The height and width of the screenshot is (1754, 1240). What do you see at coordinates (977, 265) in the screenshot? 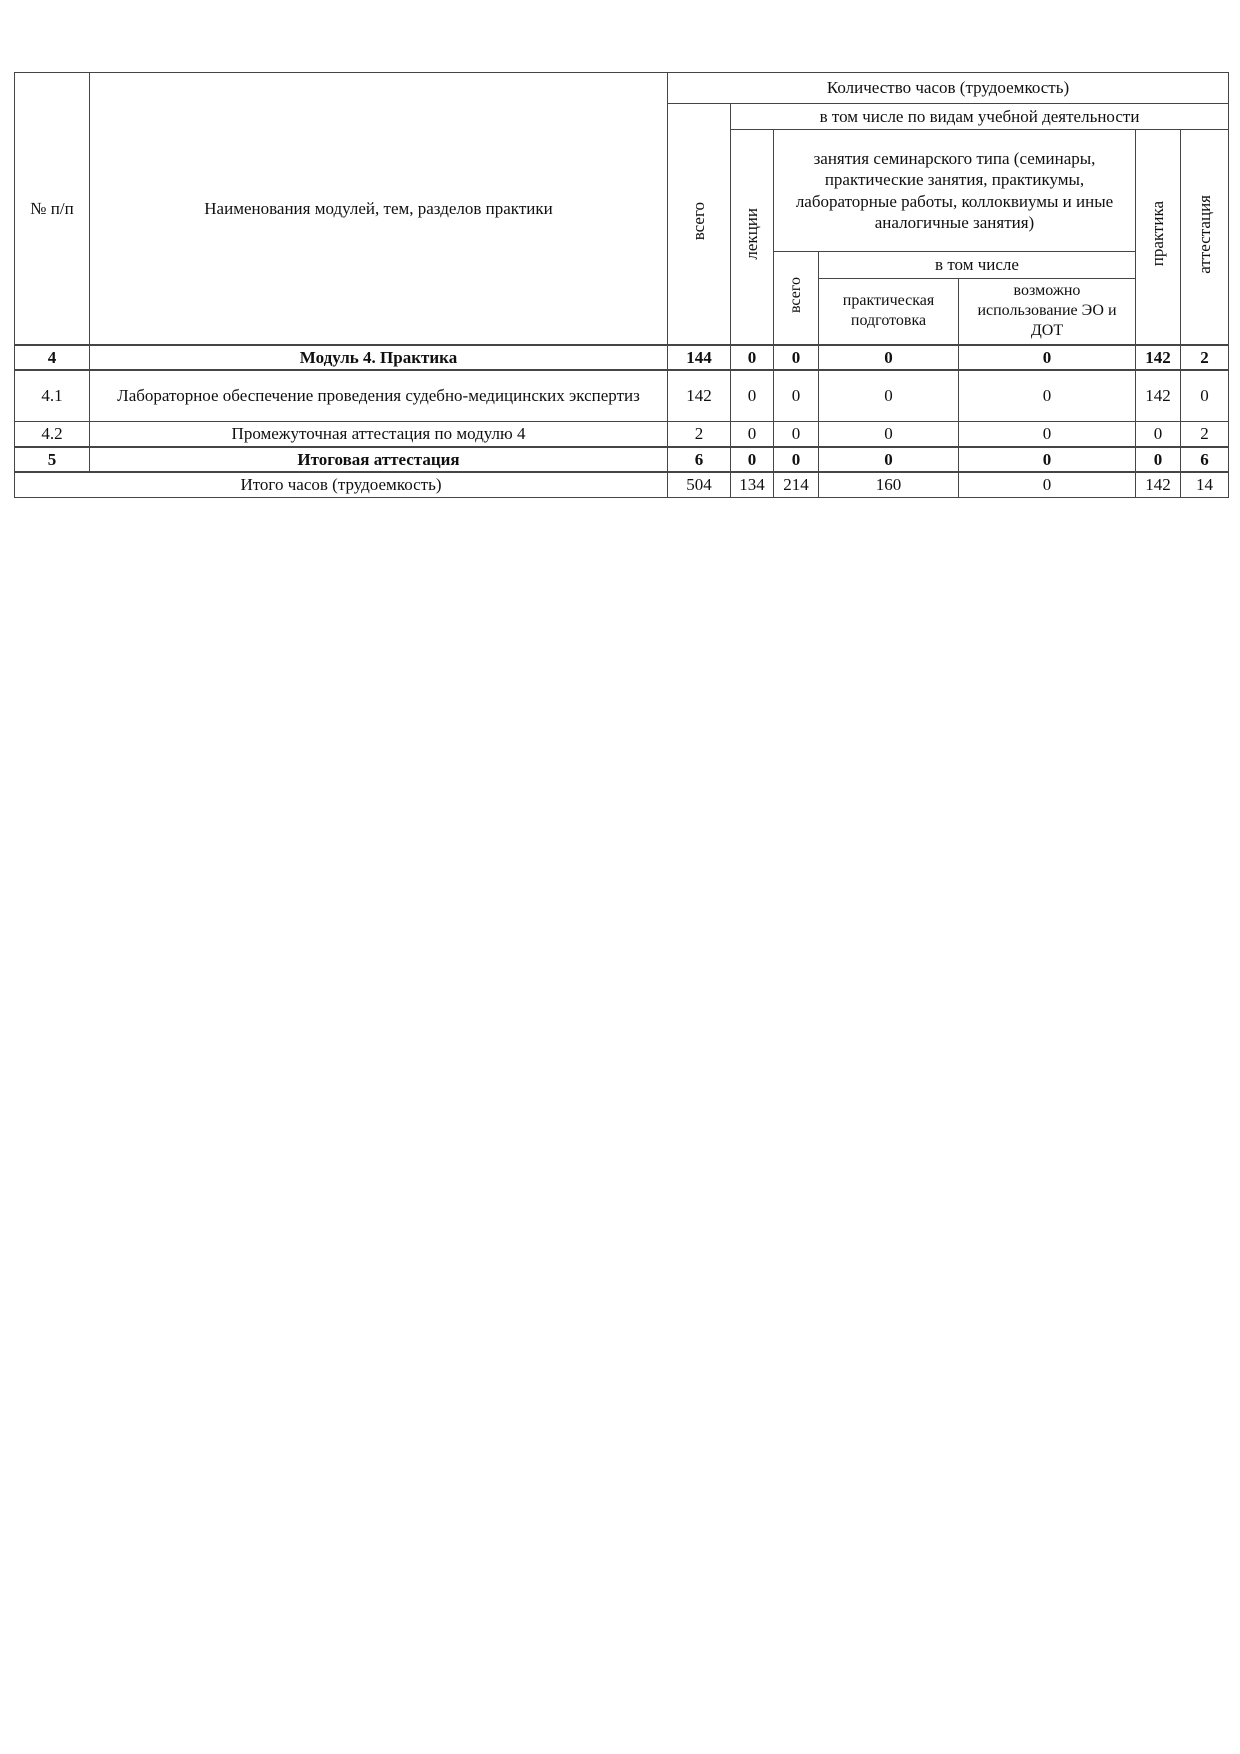
I see `header-including: в том числе` at bounding box center [977, 265].